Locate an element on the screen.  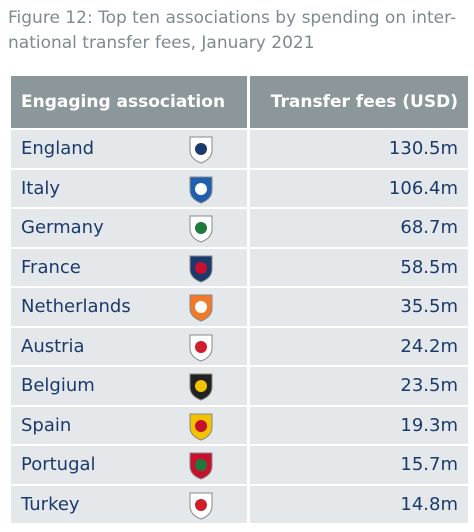
fee-cell: 19.3m is located at coordinates (358, 425).